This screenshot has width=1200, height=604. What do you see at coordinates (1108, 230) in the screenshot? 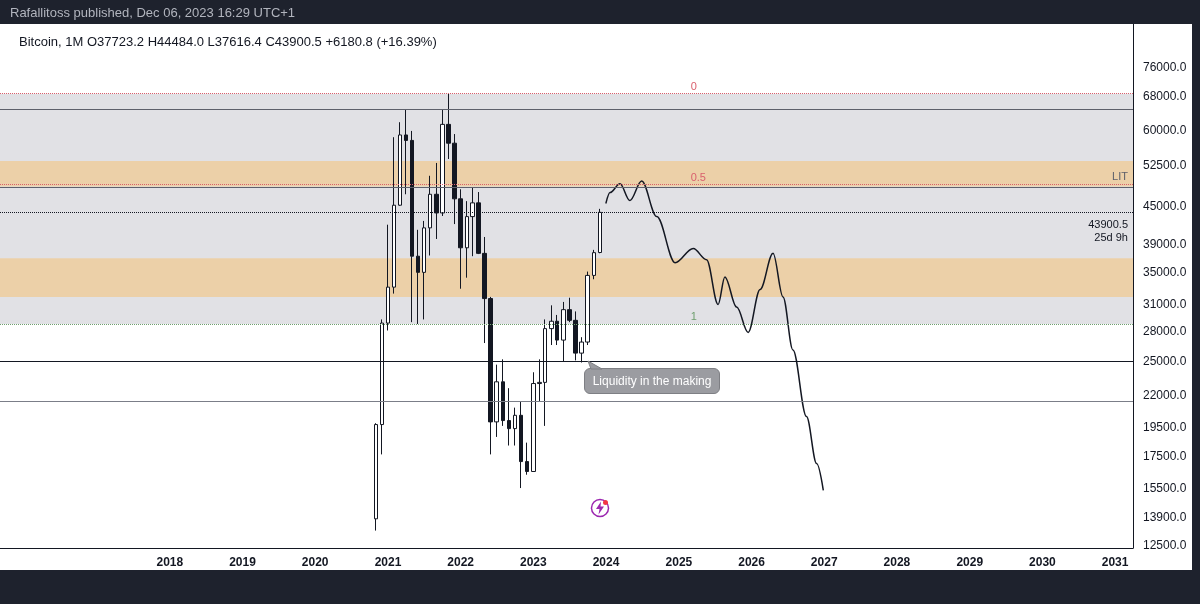
I see `ref-line-label: 43900.5 25d 9h` at bounding box center [1108, 230].